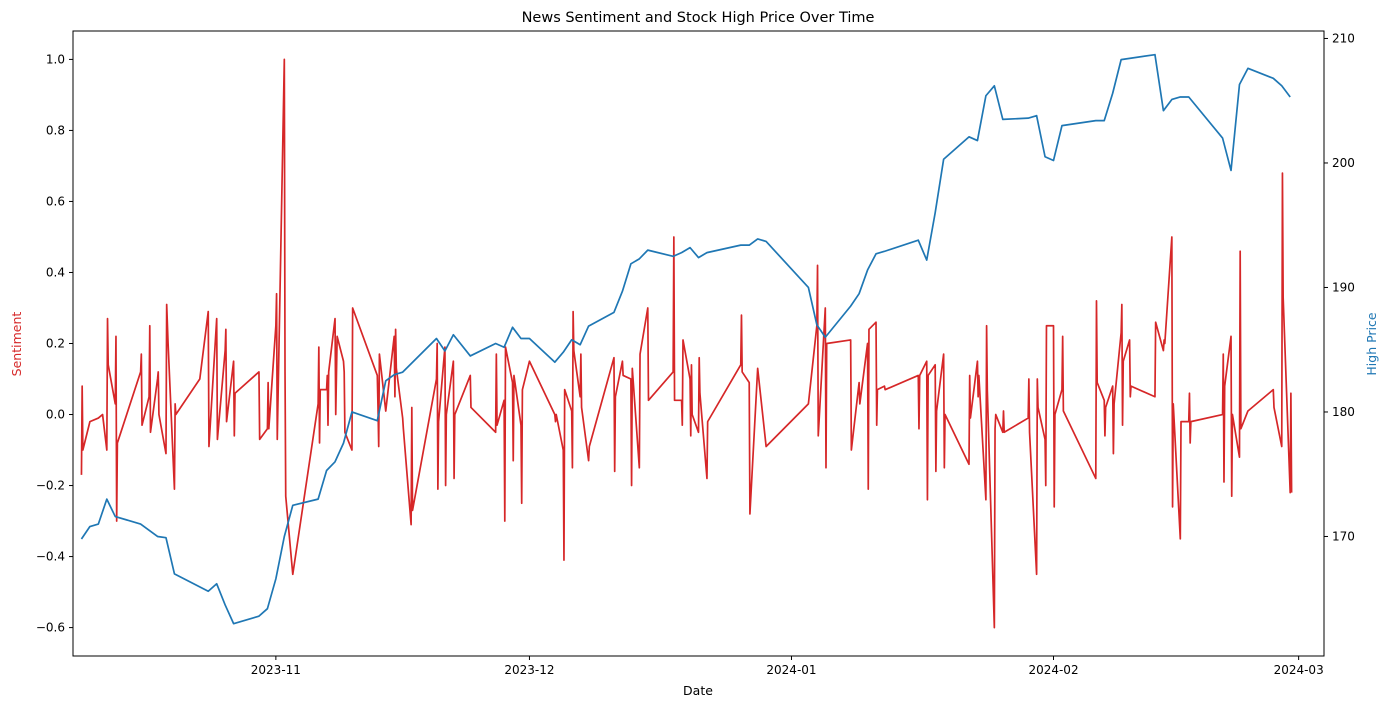 The width and height of the screenshot is (1389, 709). I want to click on left-axis-title: Sentiment, so click(16, 344).